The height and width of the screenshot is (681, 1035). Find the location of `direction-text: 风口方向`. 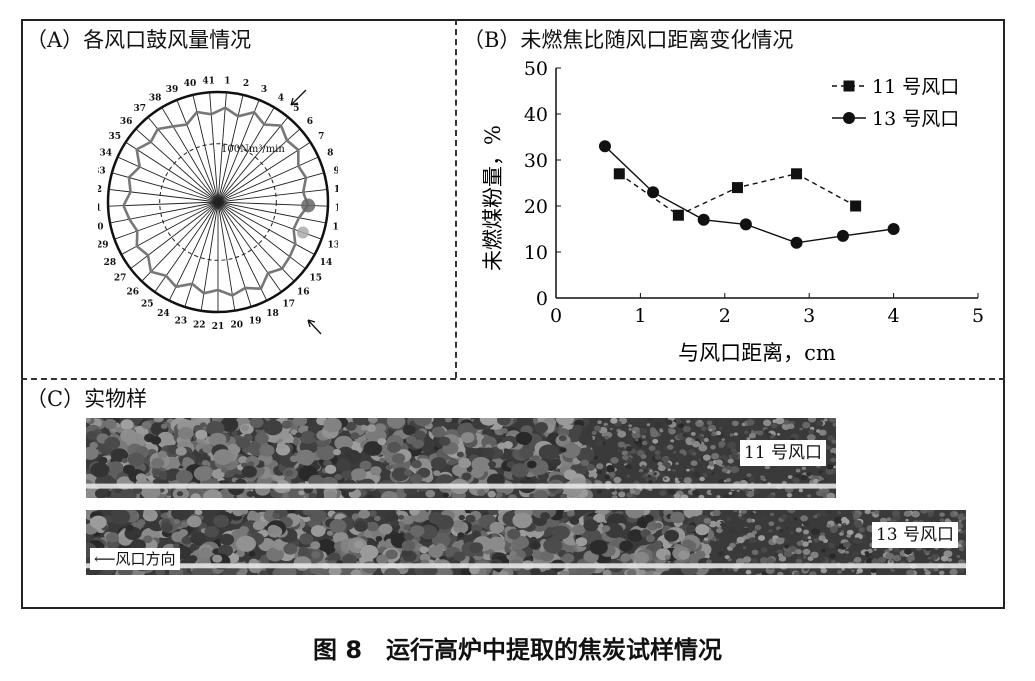

direction-text: 风口方向 is located at coordinates (145, 559).